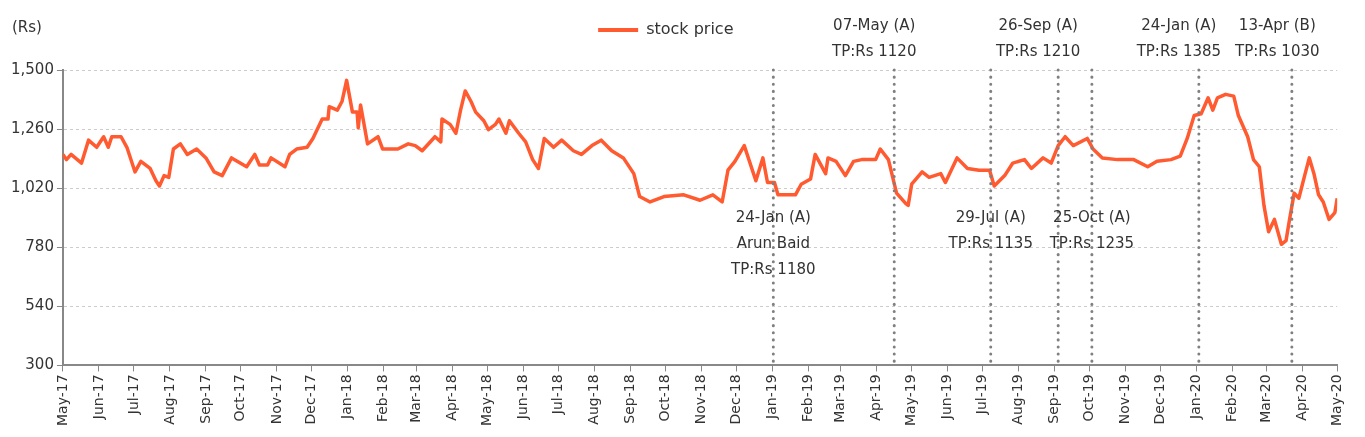 The height and width of the screenshot is (437, 1365). Describe the element at coordinates (910, 400) in the screenshot. I see `x-tick-label: May-19` at that location.